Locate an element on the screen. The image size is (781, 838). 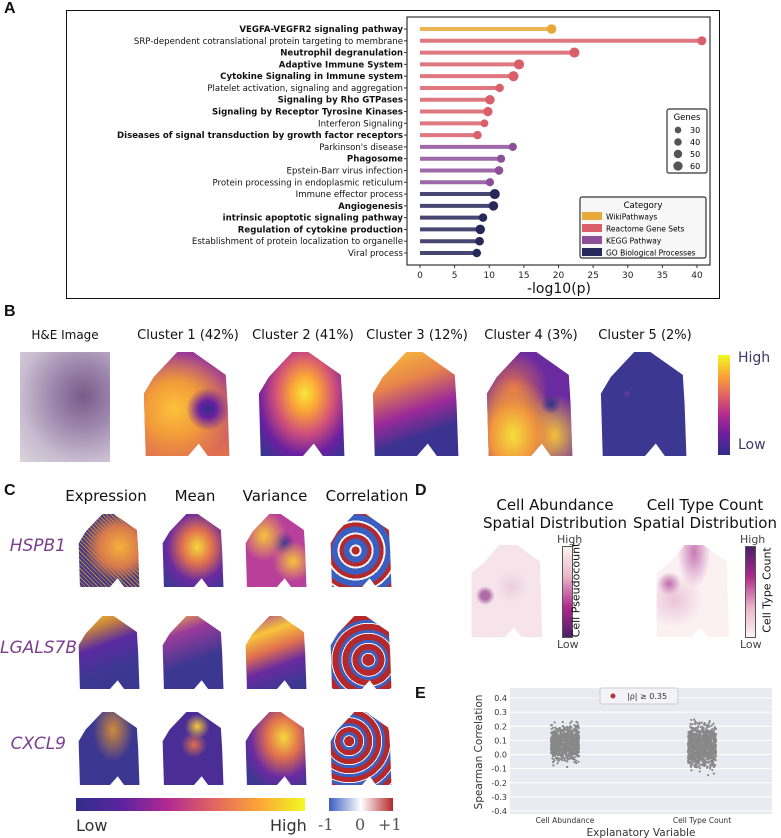
y-tick-label: -0.1 is located at coordinates (499, 769).